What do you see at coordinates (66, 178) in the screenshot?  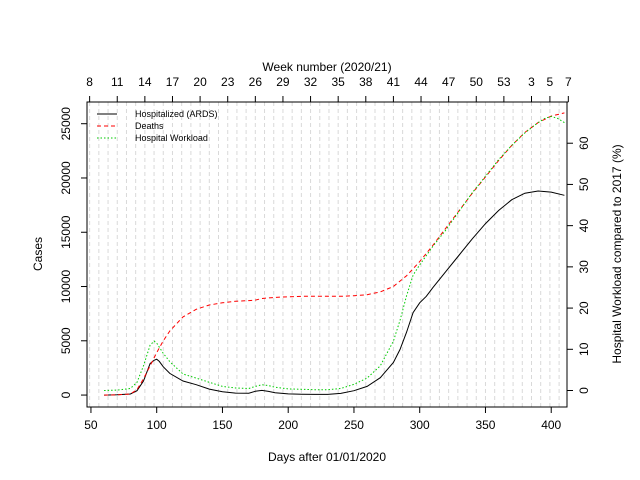 I see `y-tick-label: 20000` at bounding box center [66, 178].